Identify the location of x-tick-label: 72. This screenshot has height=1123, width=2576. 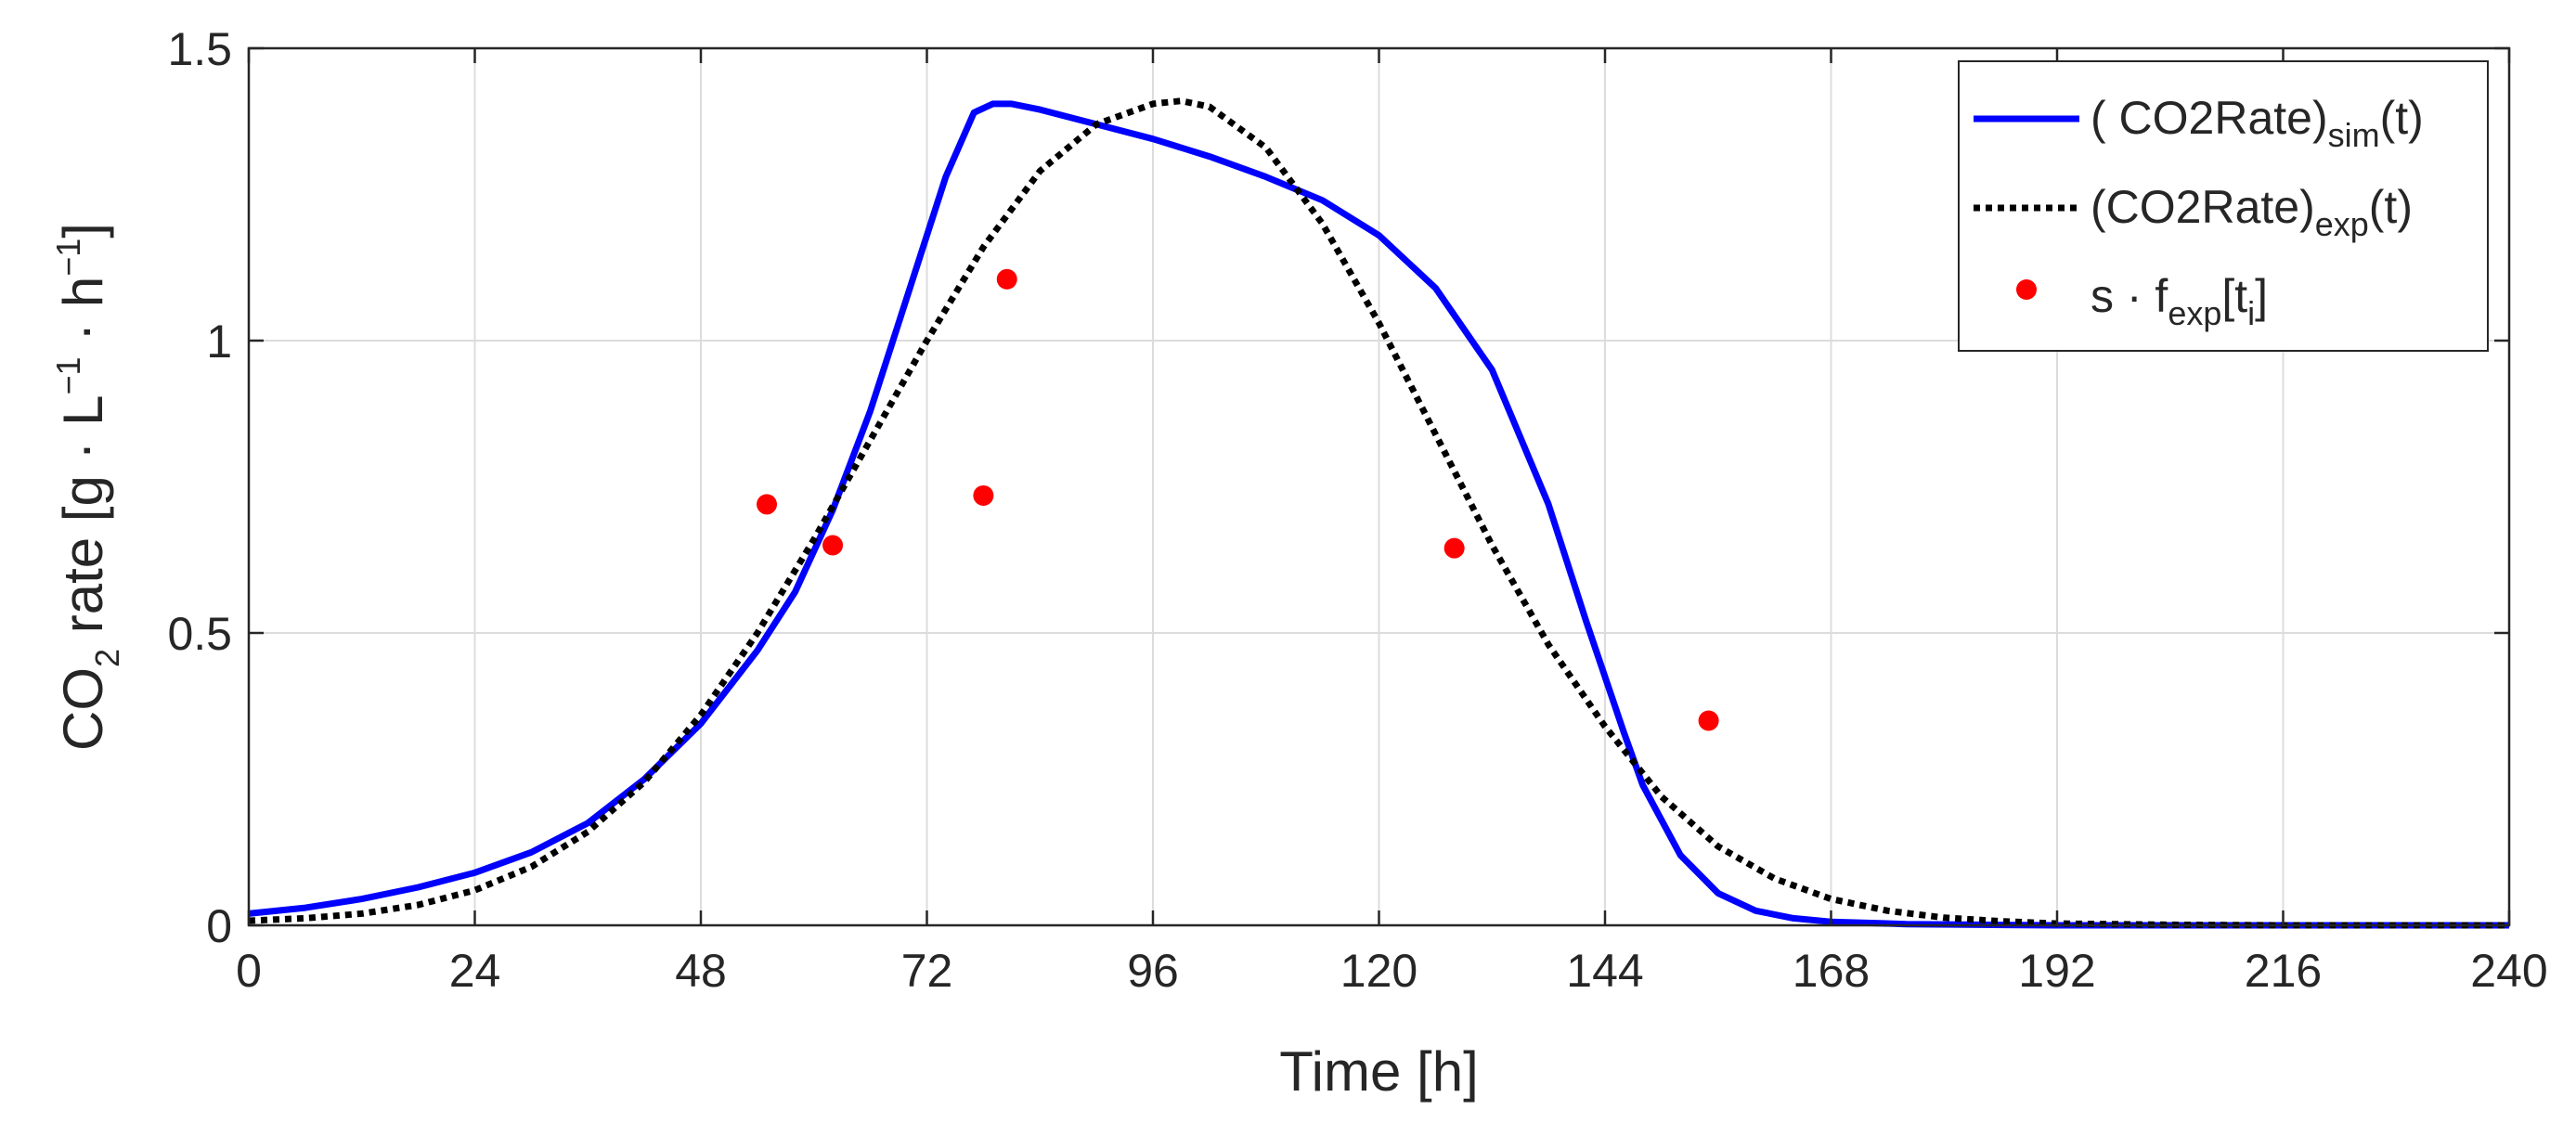
(927, 971).